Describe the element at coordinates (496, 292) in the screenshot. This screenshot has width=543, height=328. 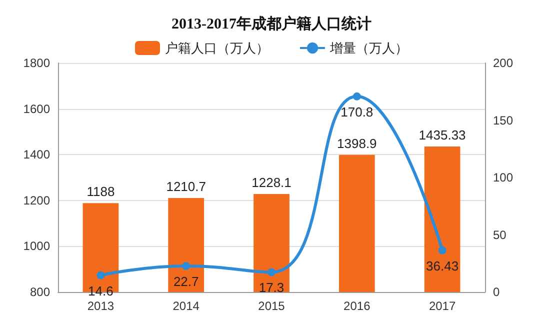
I see `y2-tick-label: 0` at that location.